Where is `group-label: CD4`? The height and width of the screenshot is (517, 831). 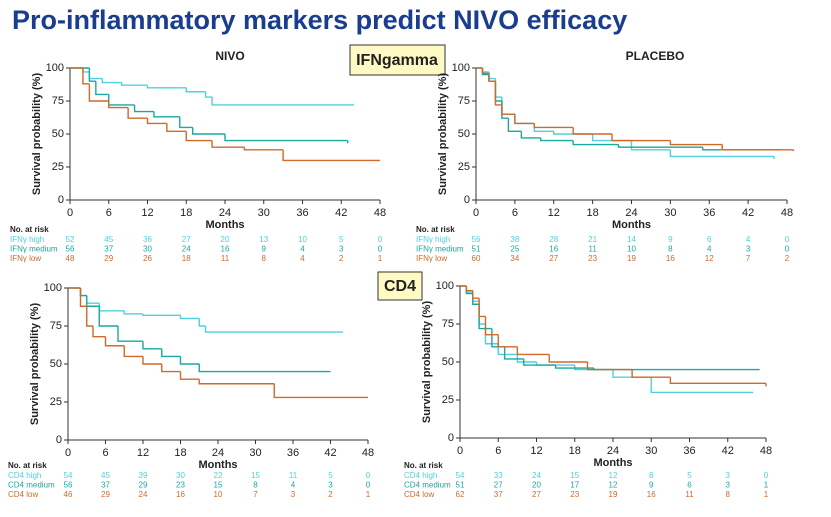
group-label: CD4 is located at coordinates (400, 286).